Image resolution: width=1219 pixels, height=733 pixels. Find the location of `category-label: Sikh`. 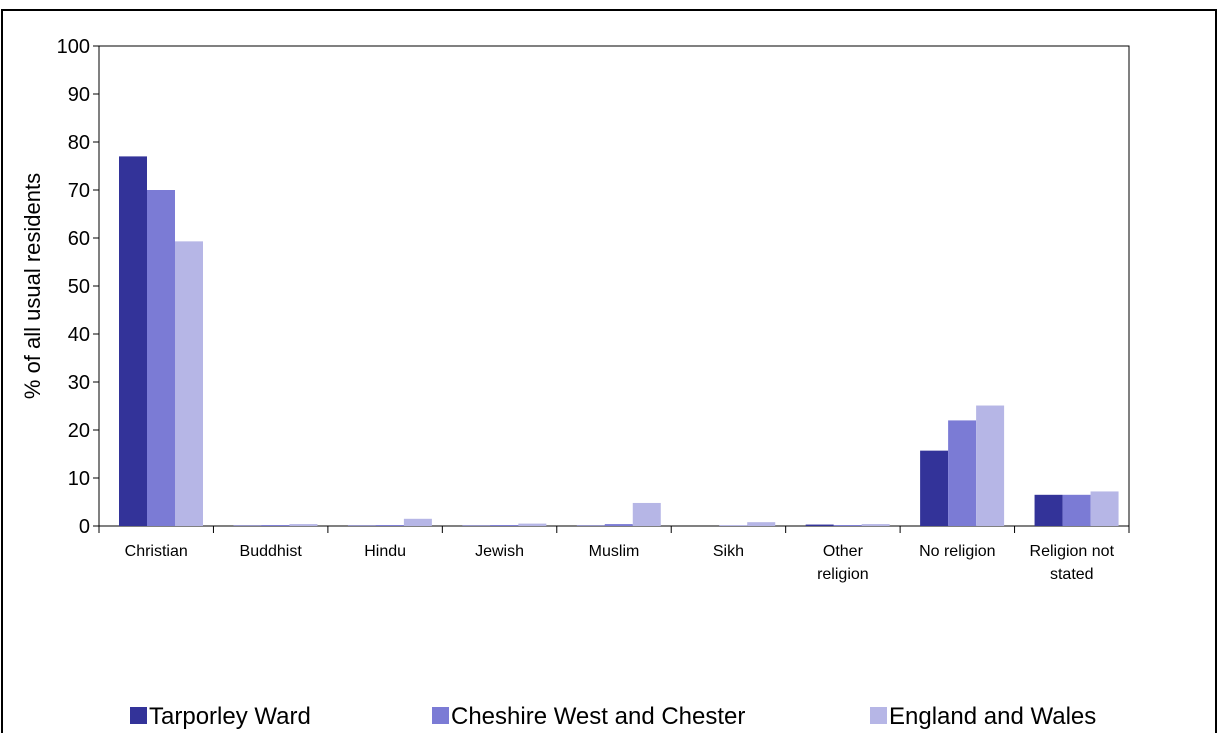

category-label: Sikh is located at coordinates (728, 551).